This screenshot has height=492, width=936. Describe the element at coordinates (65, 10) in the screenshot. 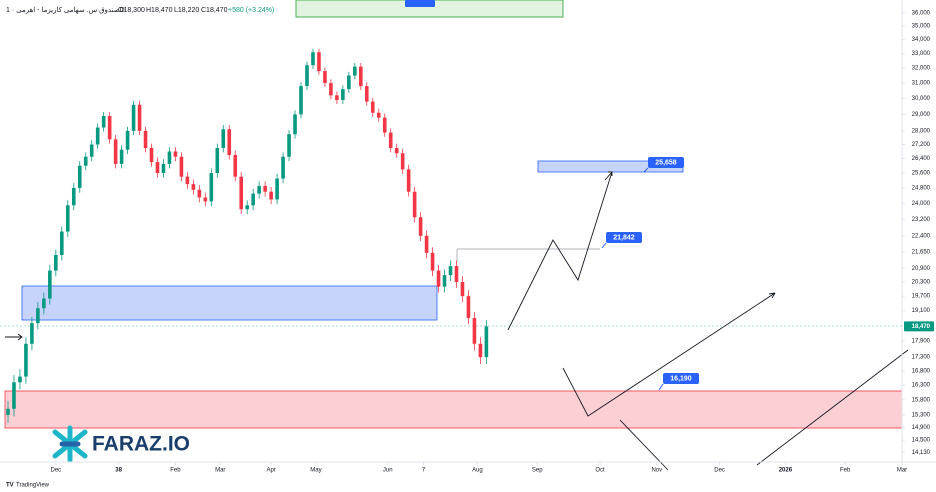

I see `symbol-title: صندوق س. سهامی کاریزما - اهرمی · 1D` at that location.